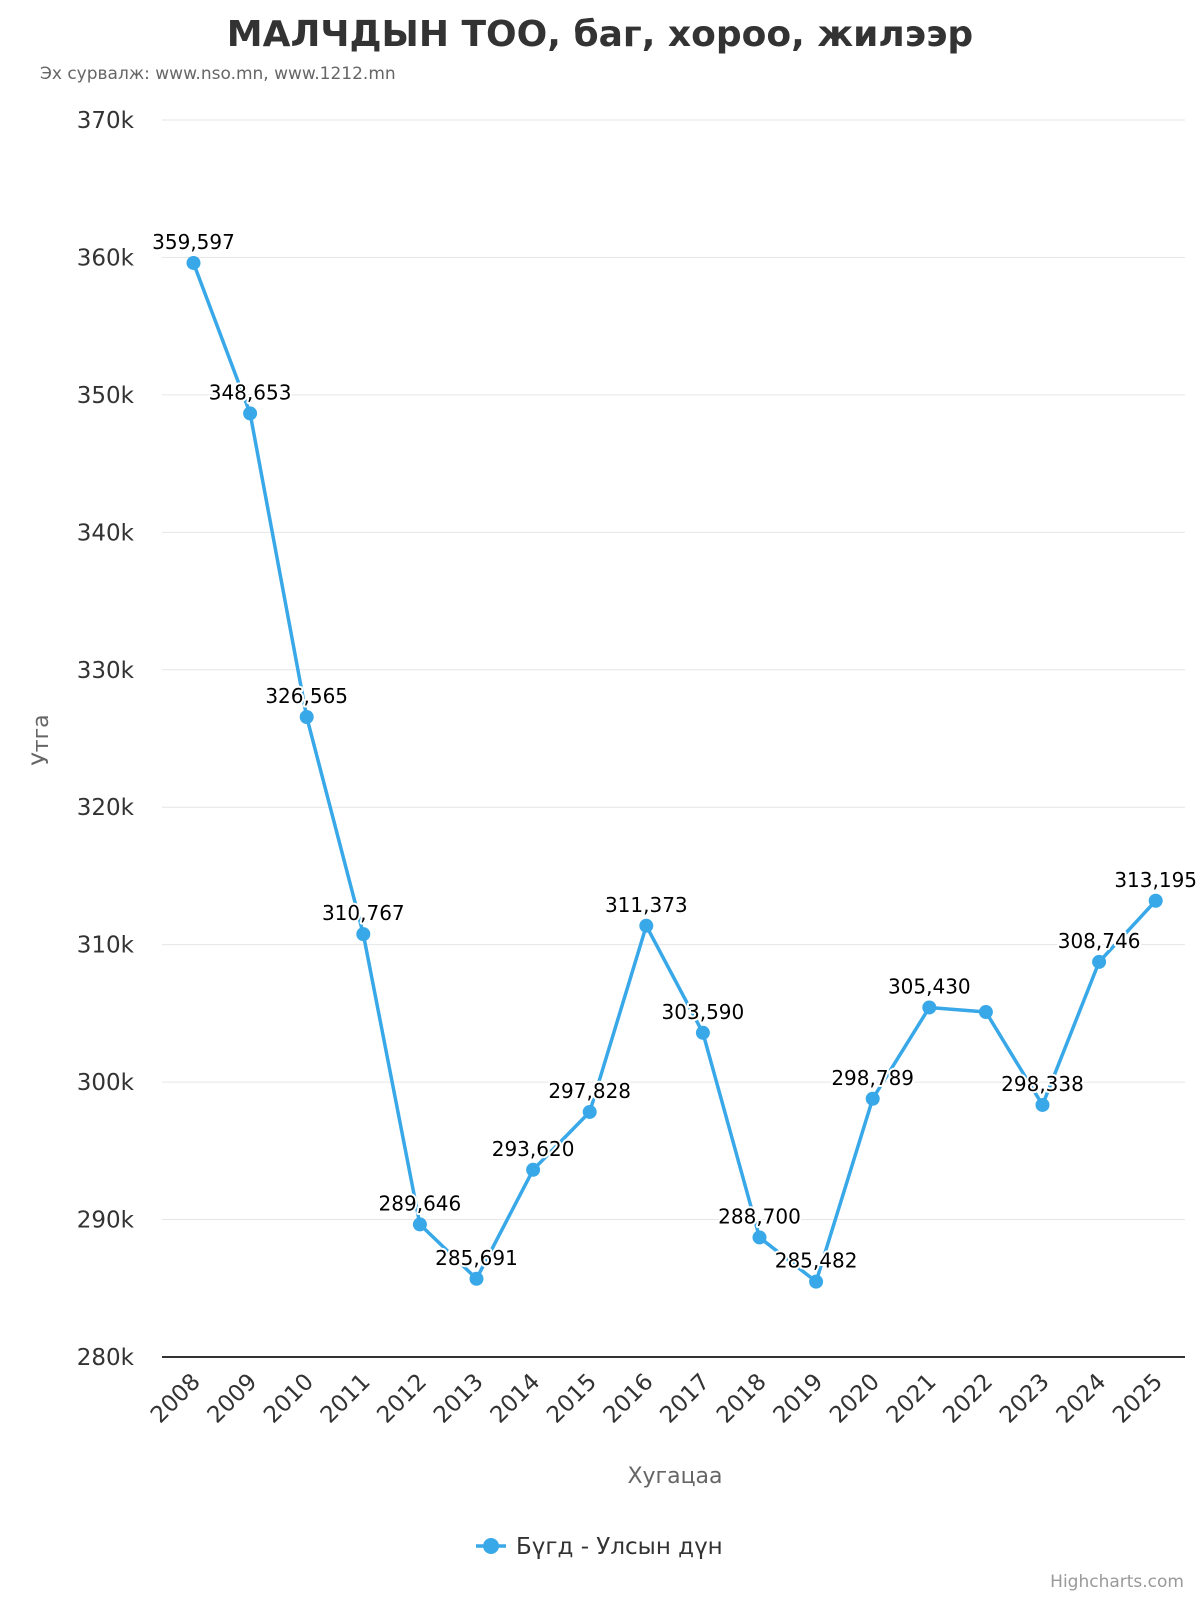 Image resolution: width=1200 pixels, height=1600 pixels. I want to click on y-tick-label: 330k, so click(106, 671).